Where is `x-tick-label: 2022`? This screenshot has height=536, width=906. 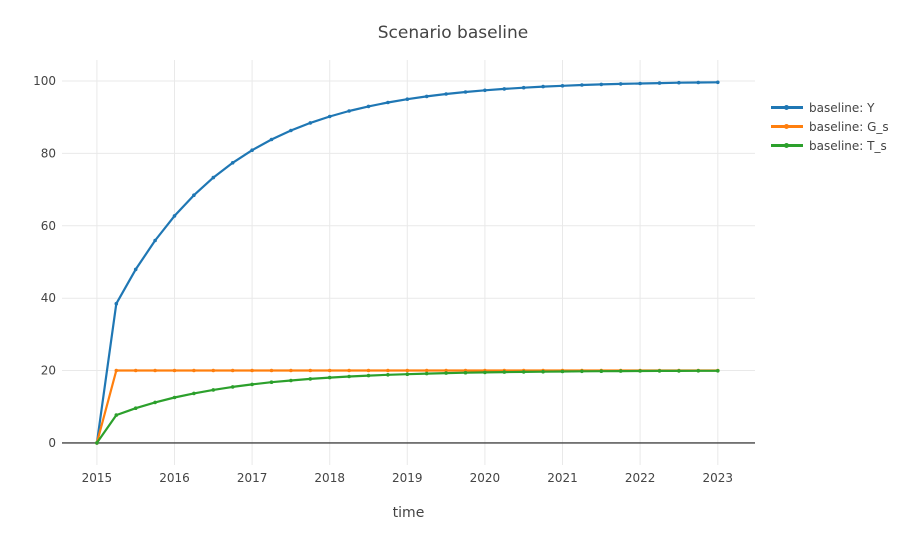 x-tick-label: 2022 is located at coordinates (640, 478).